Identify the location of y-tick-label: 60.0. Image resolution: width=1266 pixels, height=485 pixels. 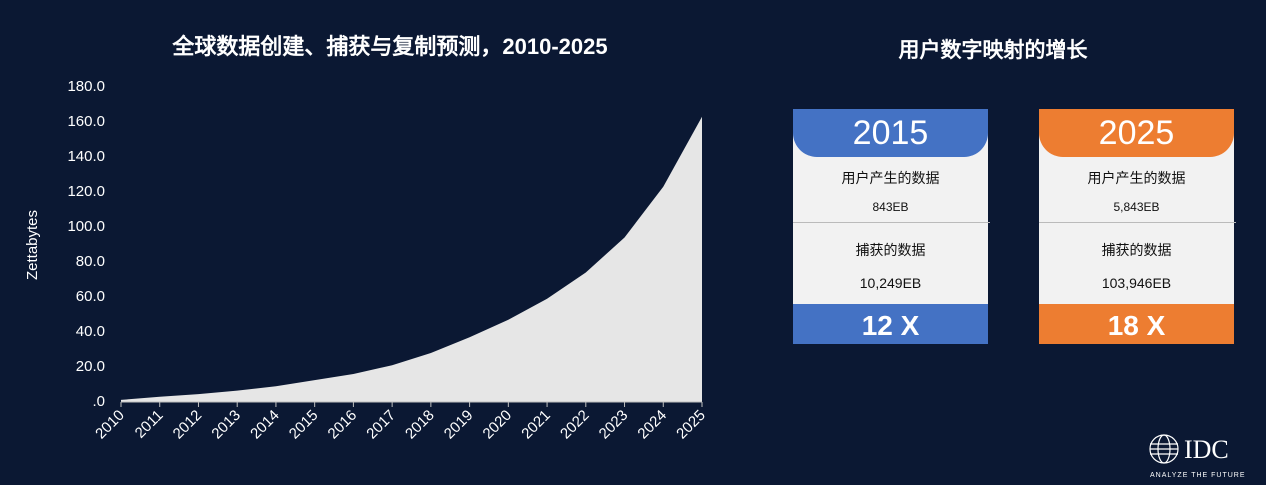
(90, 296).